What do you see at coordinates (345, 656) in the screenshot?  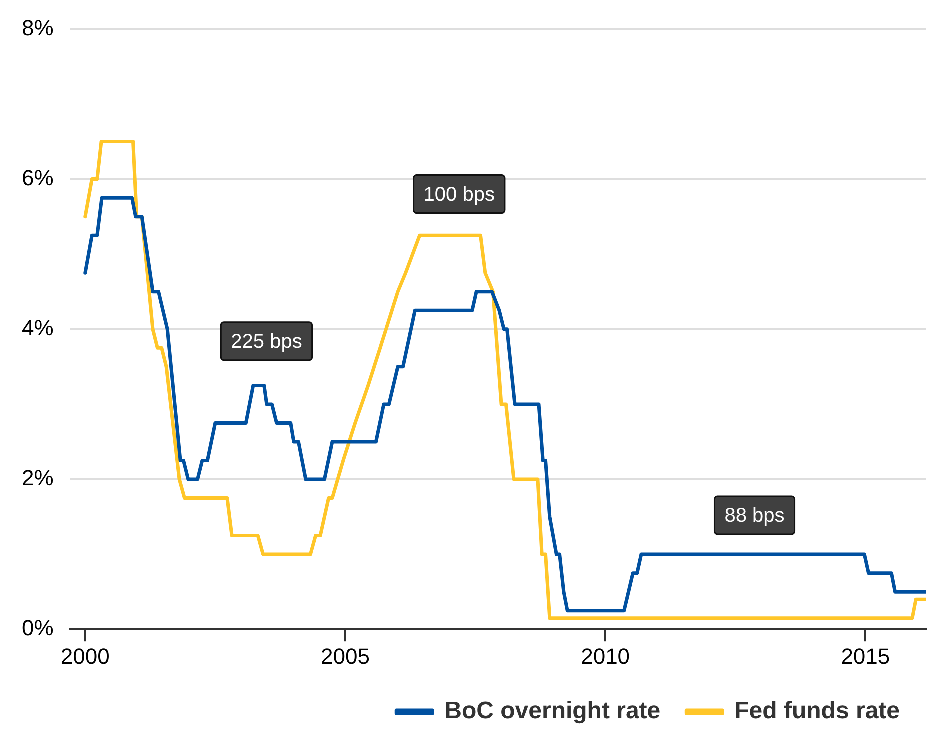 I see `x-tick-label: 2005` at bounding box center [345, 656].